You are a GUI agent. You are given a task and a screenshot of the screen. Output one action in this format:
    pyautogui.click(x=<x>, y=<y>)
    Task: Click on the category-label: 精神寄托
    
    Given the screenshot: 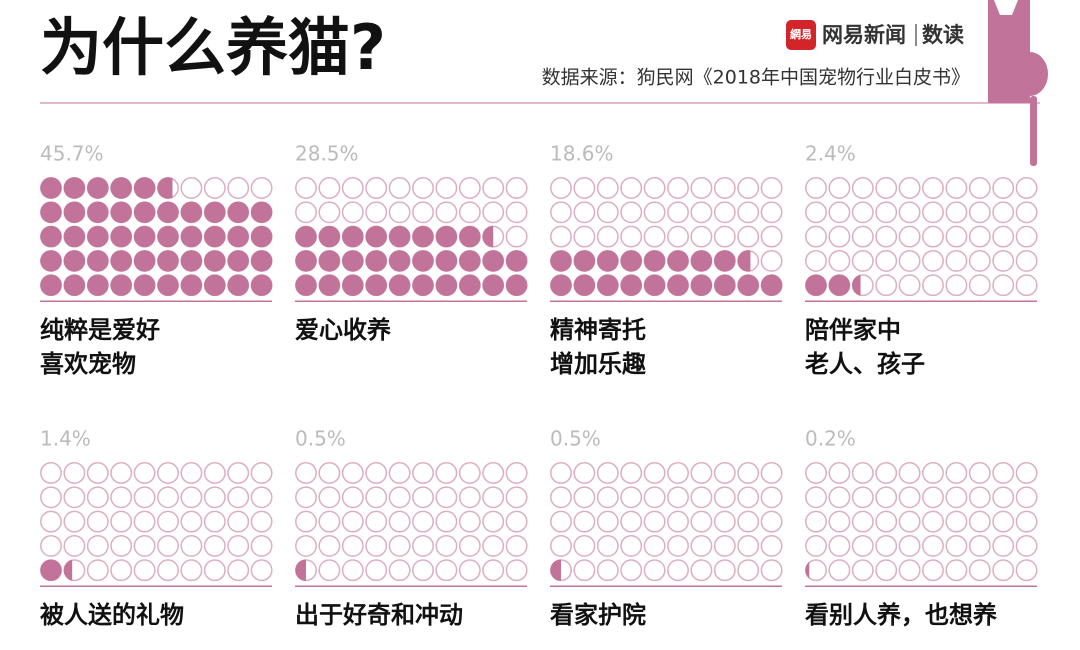 What is the action you would take?
    pyautogui.click(x=598, y=330)
    